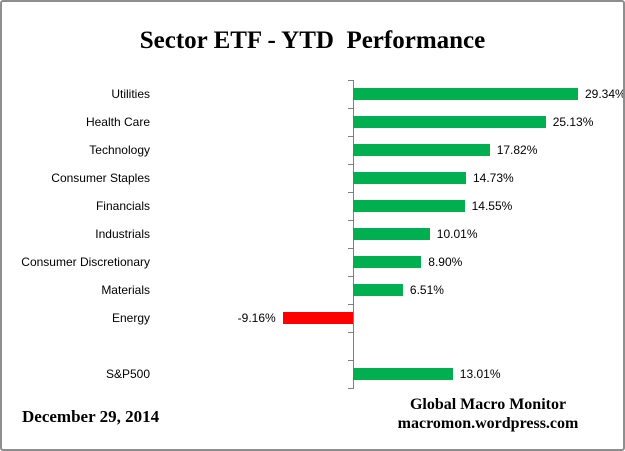 The image size is (625, 451). What do you see at coordinates (403, 374) in the screenshot?
I see `bar-s-p500` at bounding box center [403, 374].